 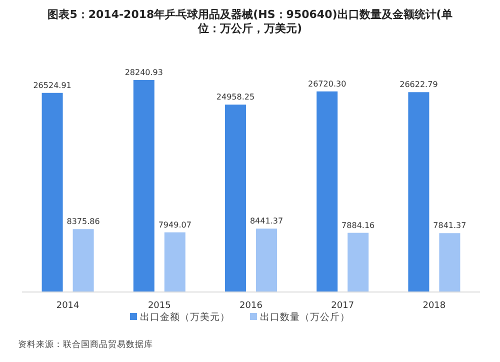 I want to click on legend-label: 出口数量（万公斤）, so click(x=305, y=317).